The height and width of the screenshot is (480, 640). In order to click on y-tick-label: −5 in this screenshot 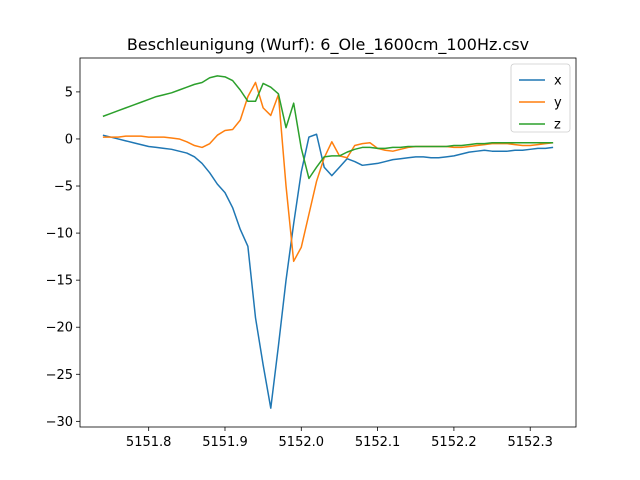, I will do `click(63, 187)`.